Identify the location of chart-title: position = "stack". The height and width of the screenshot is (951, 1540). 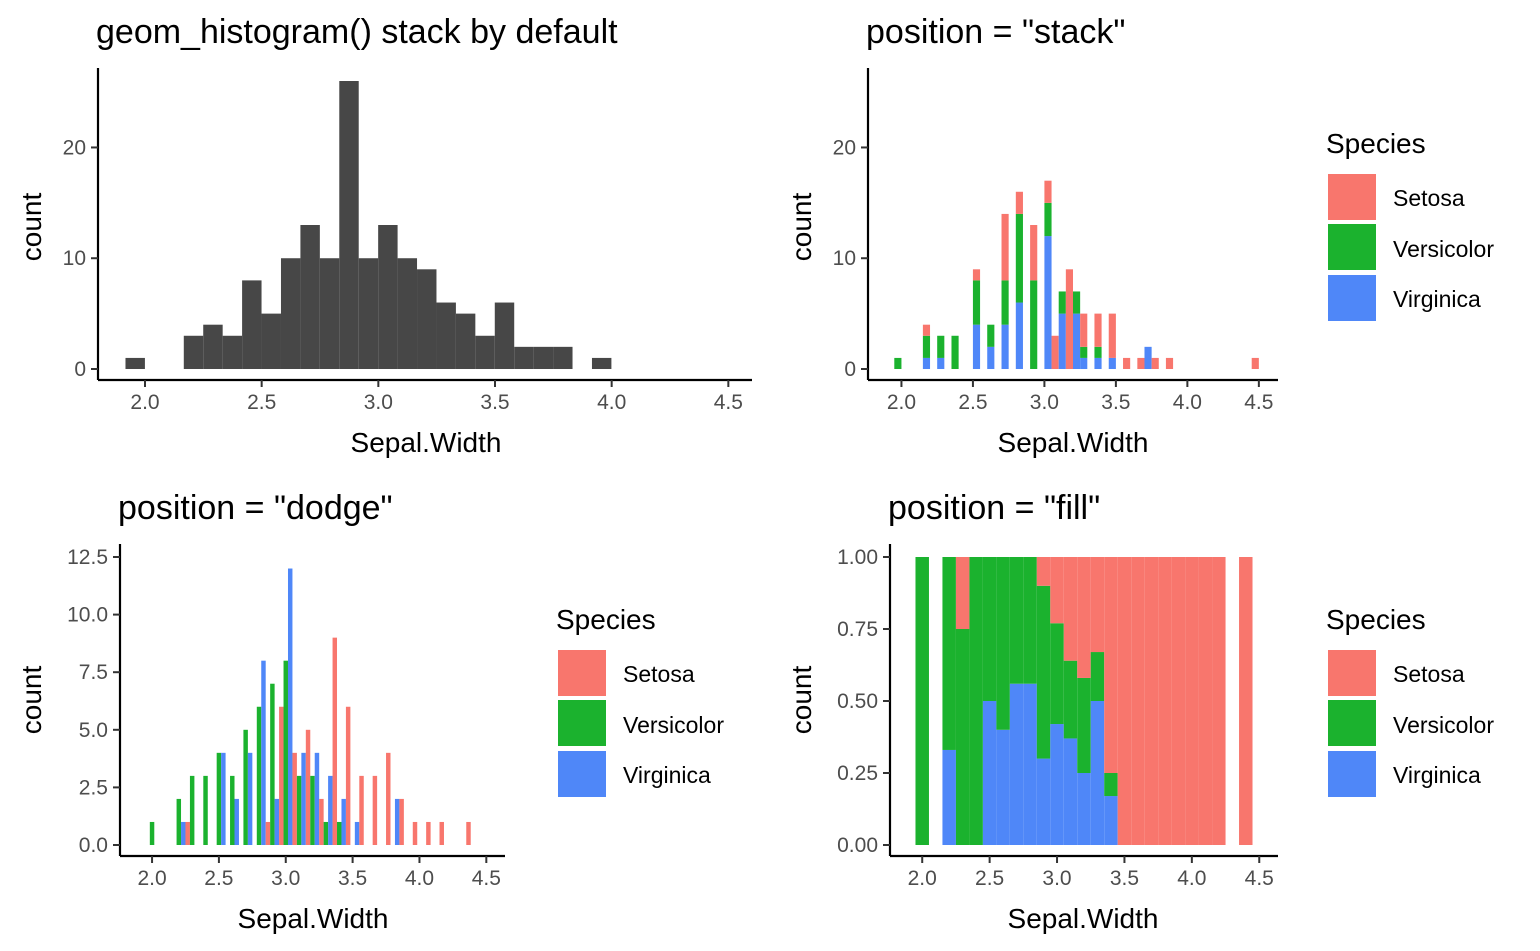
(995, 32).